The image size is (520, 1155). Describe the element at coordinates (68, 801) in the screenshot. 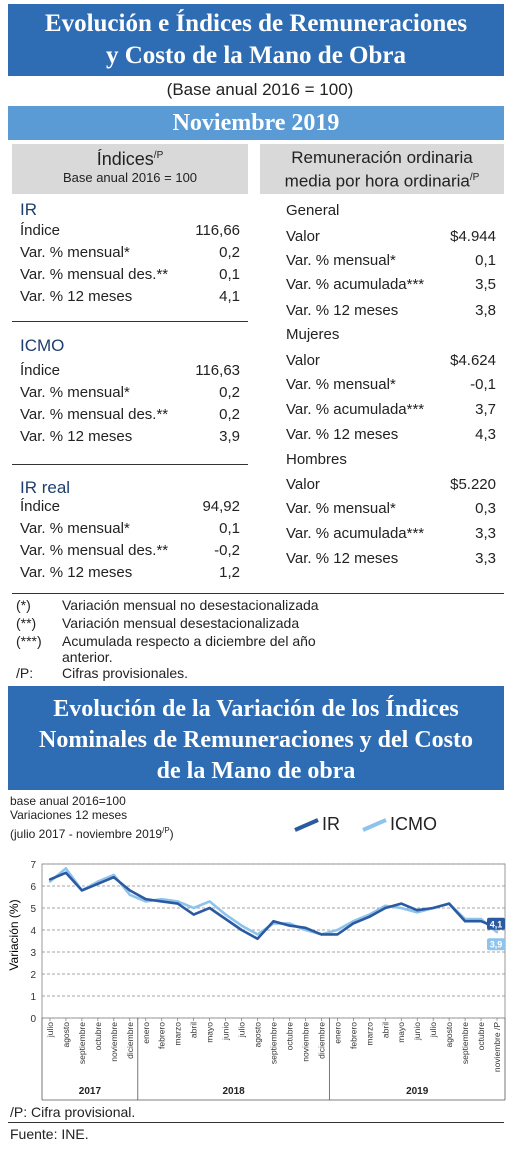

I see `chart-base-label: base anual 2016=100` at that location.